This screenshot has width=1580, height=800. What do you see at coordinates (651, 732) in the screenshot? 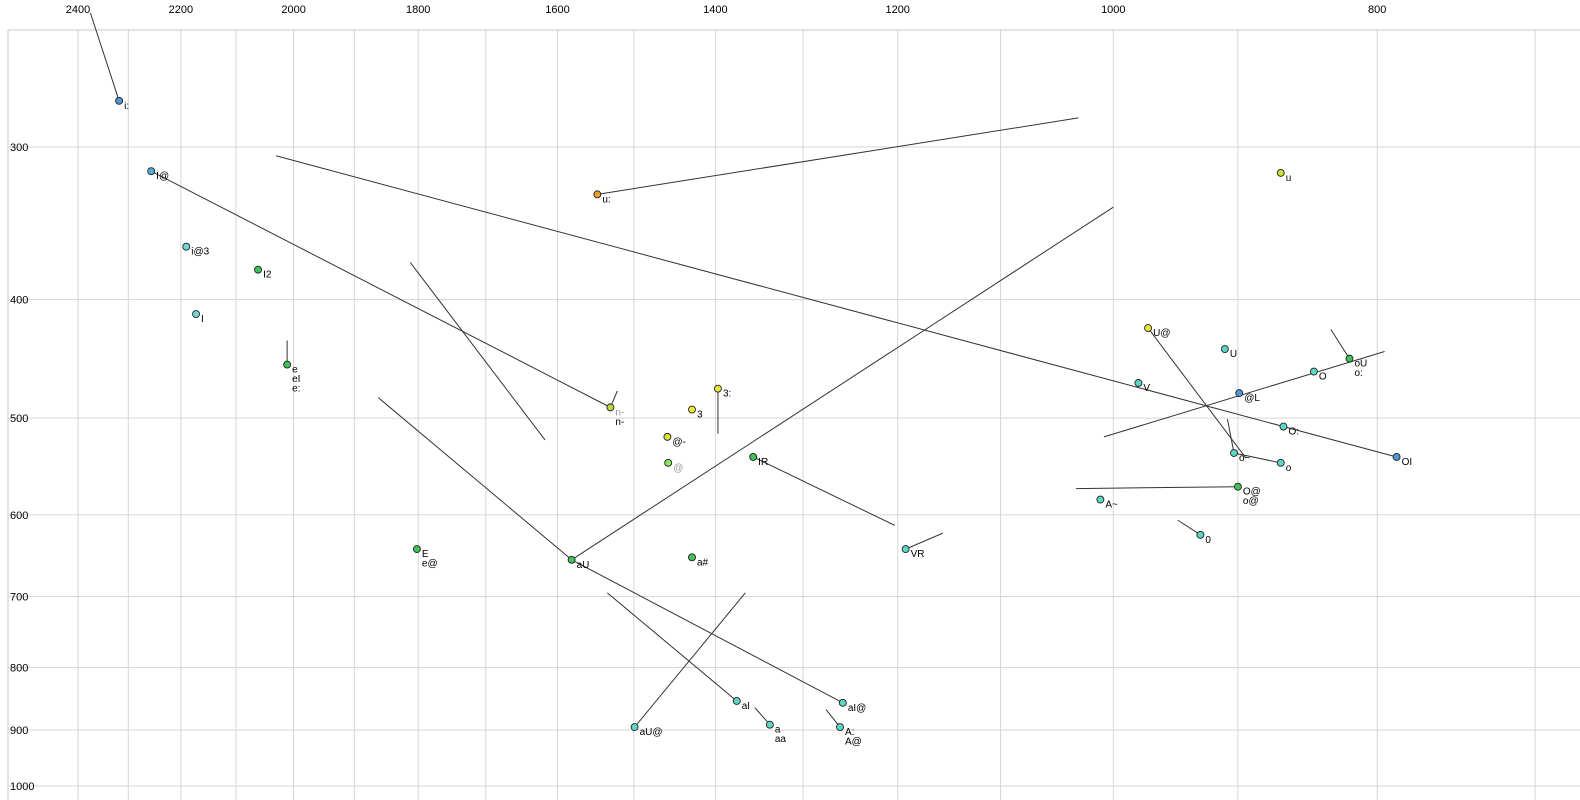
I see `vowel-point-label: aU@` at bounding box center [651, 732].